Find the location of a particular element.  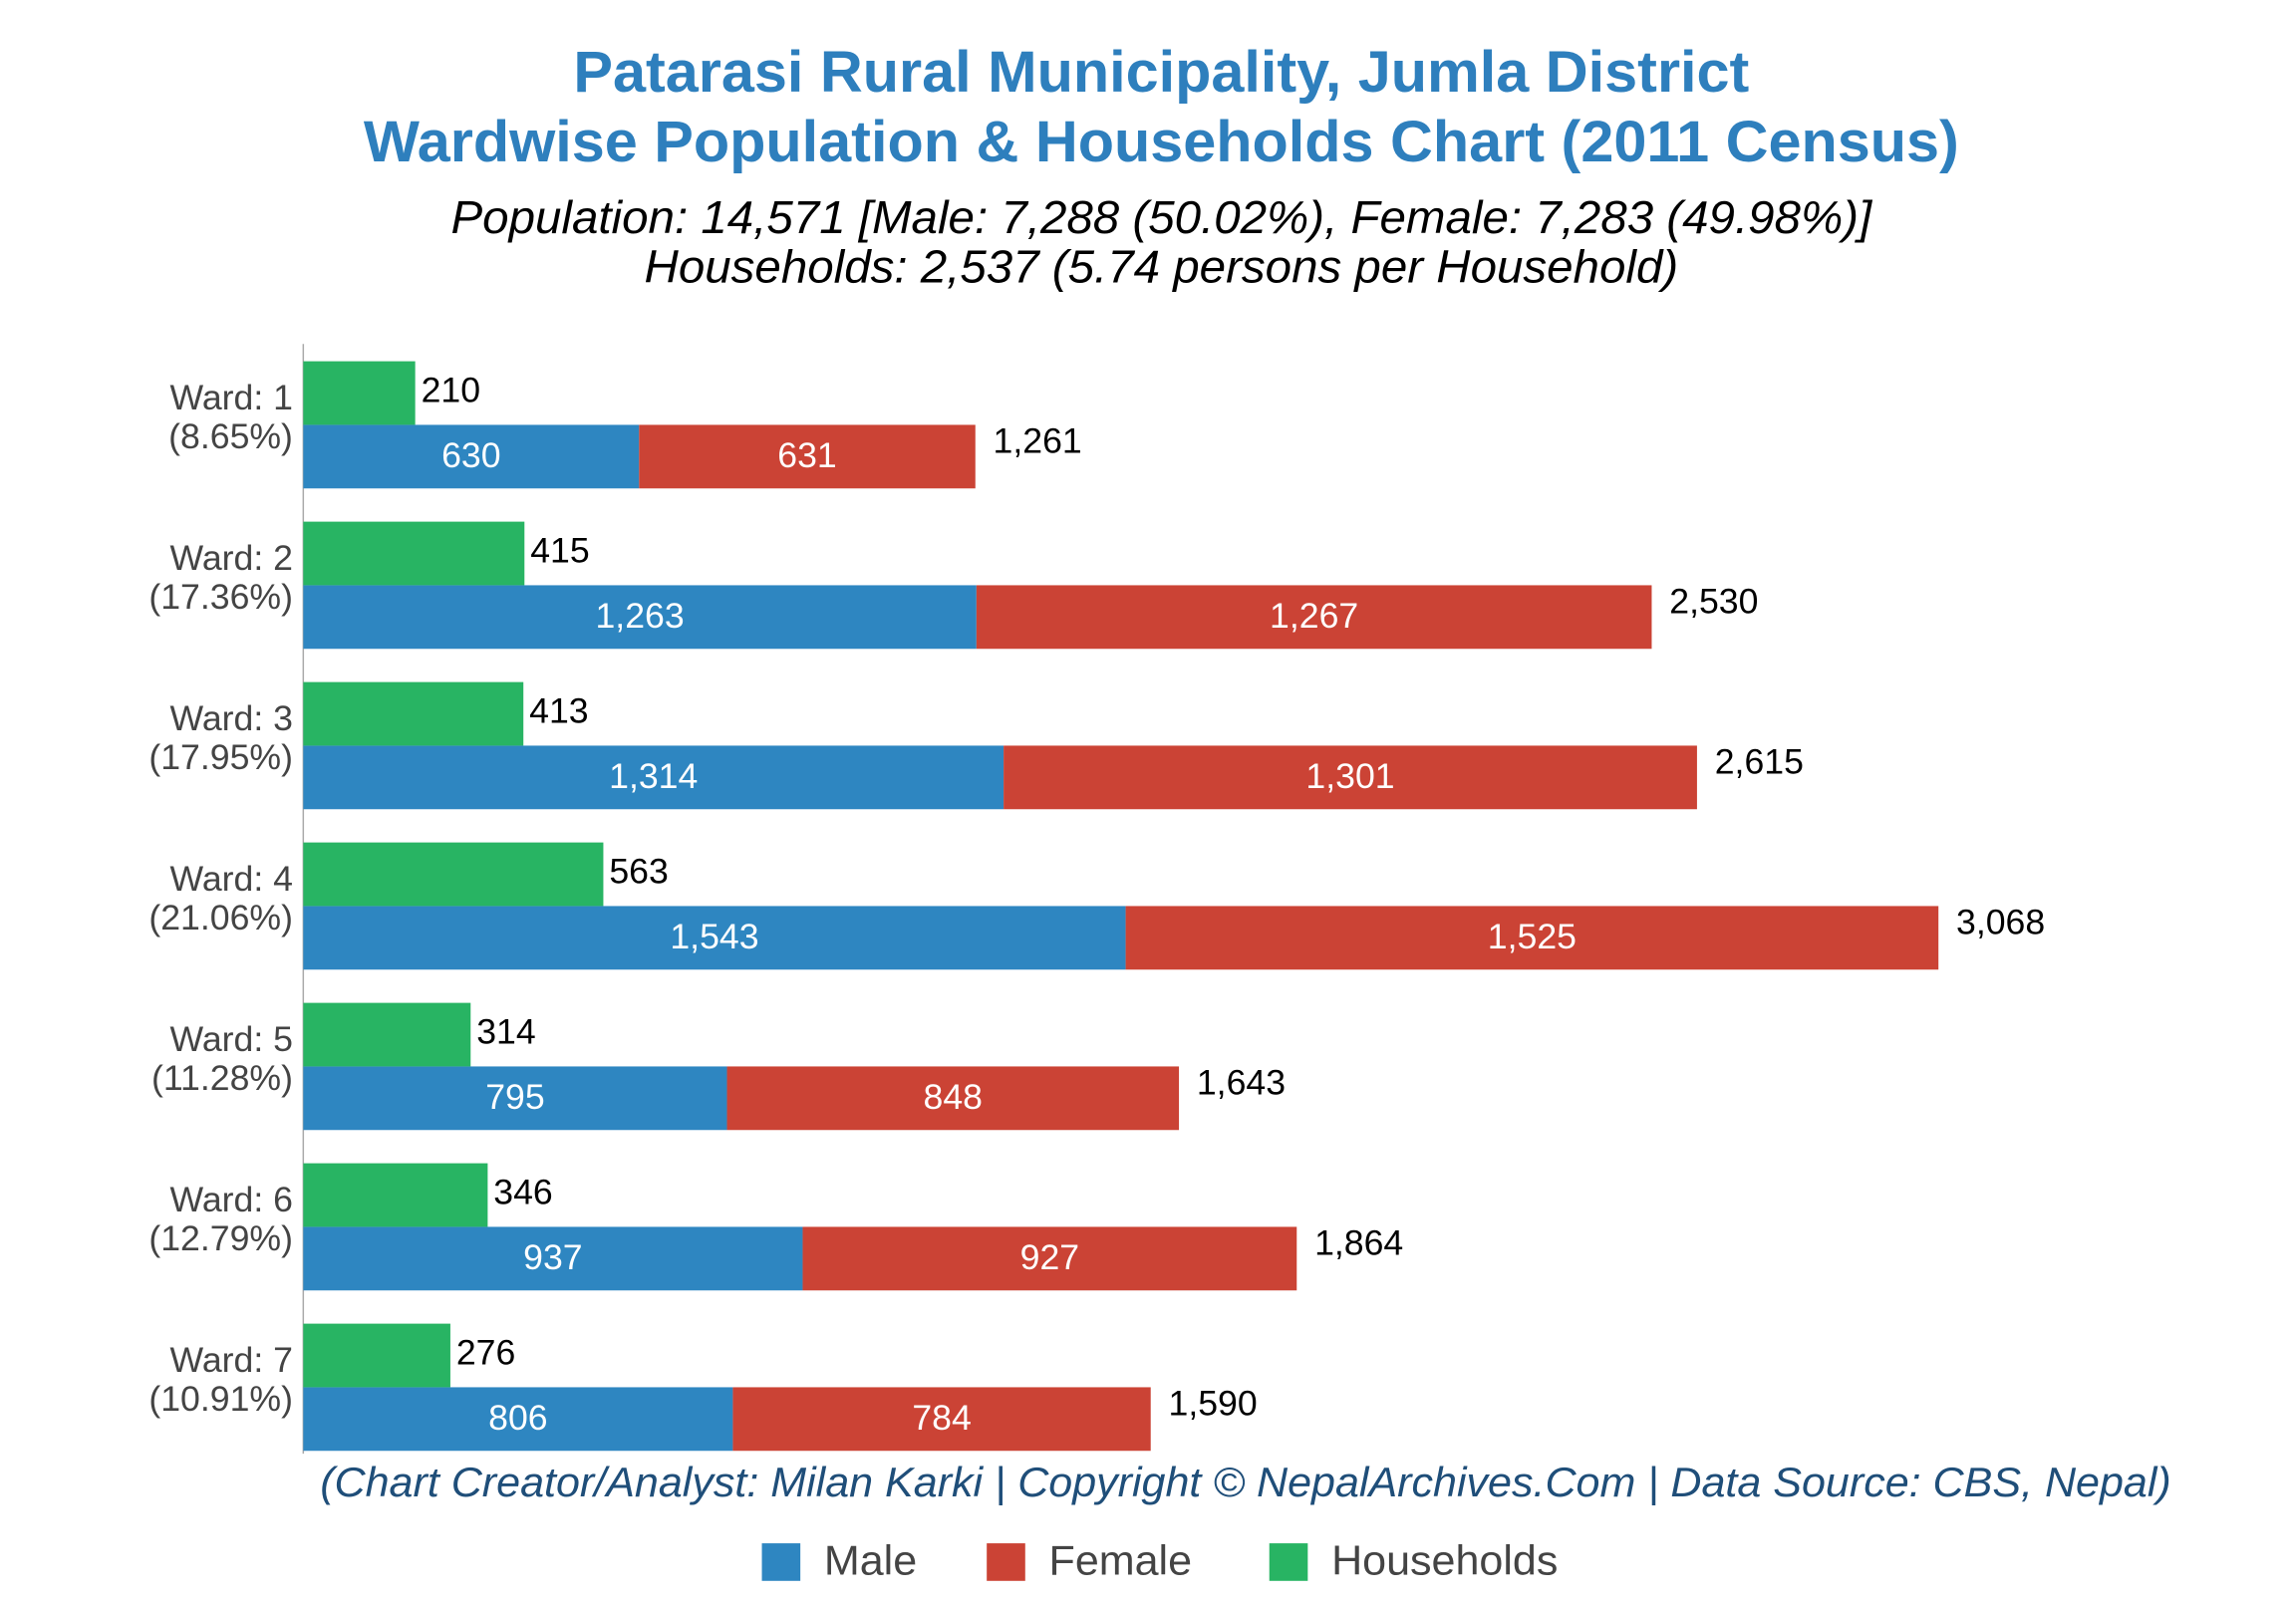

y-tick-label: (8.65%) is located at coordinates (230, 436).